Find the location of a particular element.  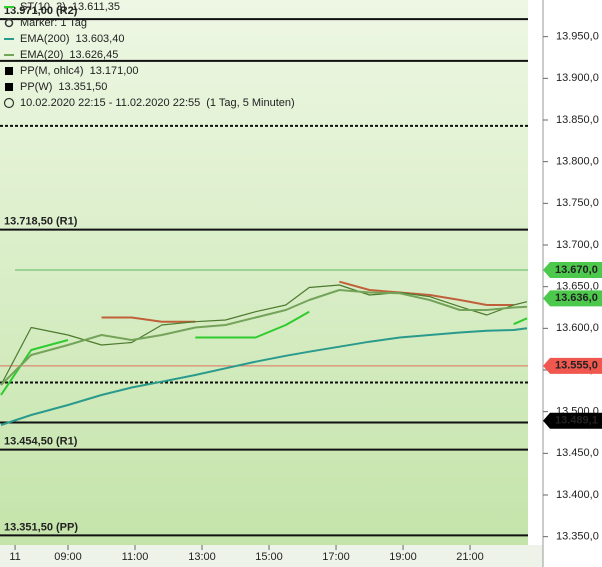

legend-text: Marker: 1 Tag is located at coordinates (53, 23).